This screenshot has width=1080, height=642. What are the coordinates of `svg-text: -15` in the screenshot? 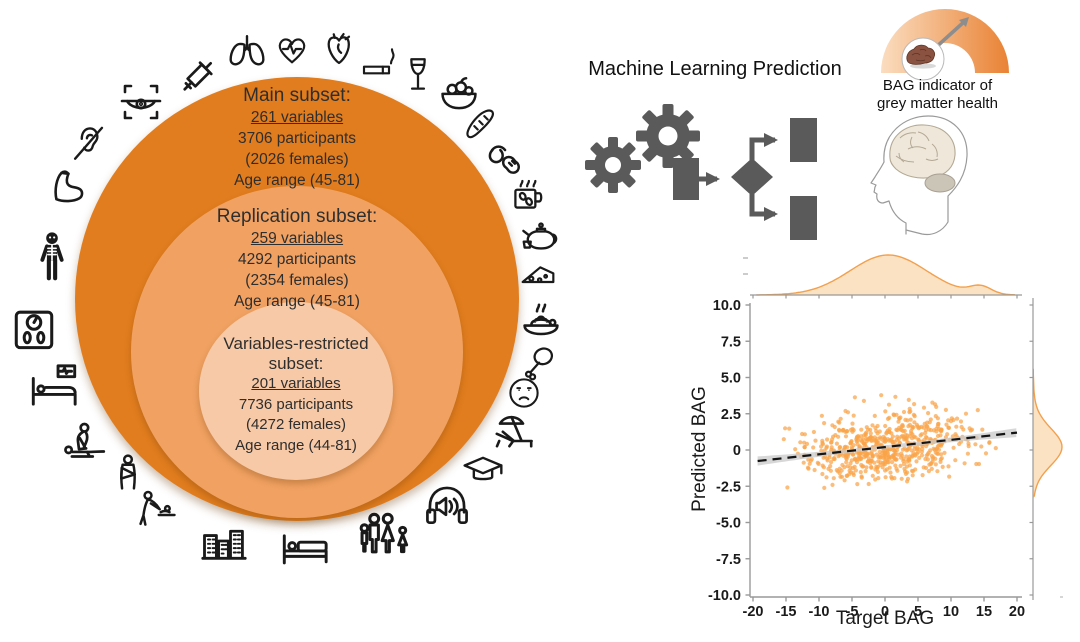 It's located at (786, 612).